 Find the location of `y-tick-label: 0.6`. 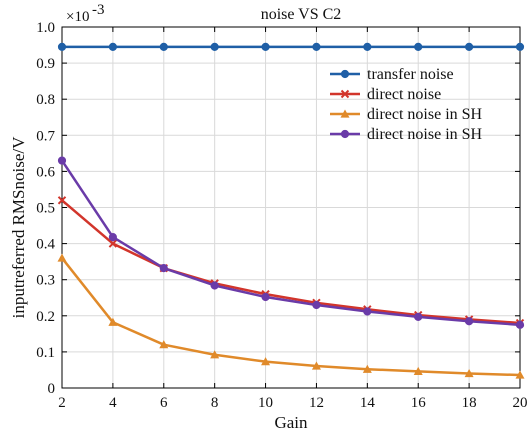

y-tick-label: 0.6 is located at coordinates (45, 172).